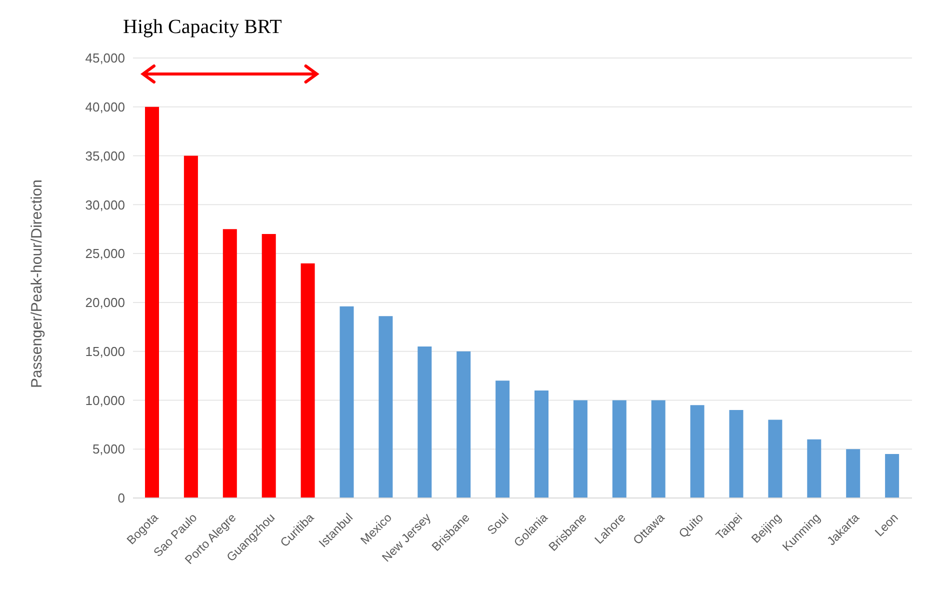 The image size is (930, 597). I want to click on y-tick-label: 25,000, so click(105, 254).